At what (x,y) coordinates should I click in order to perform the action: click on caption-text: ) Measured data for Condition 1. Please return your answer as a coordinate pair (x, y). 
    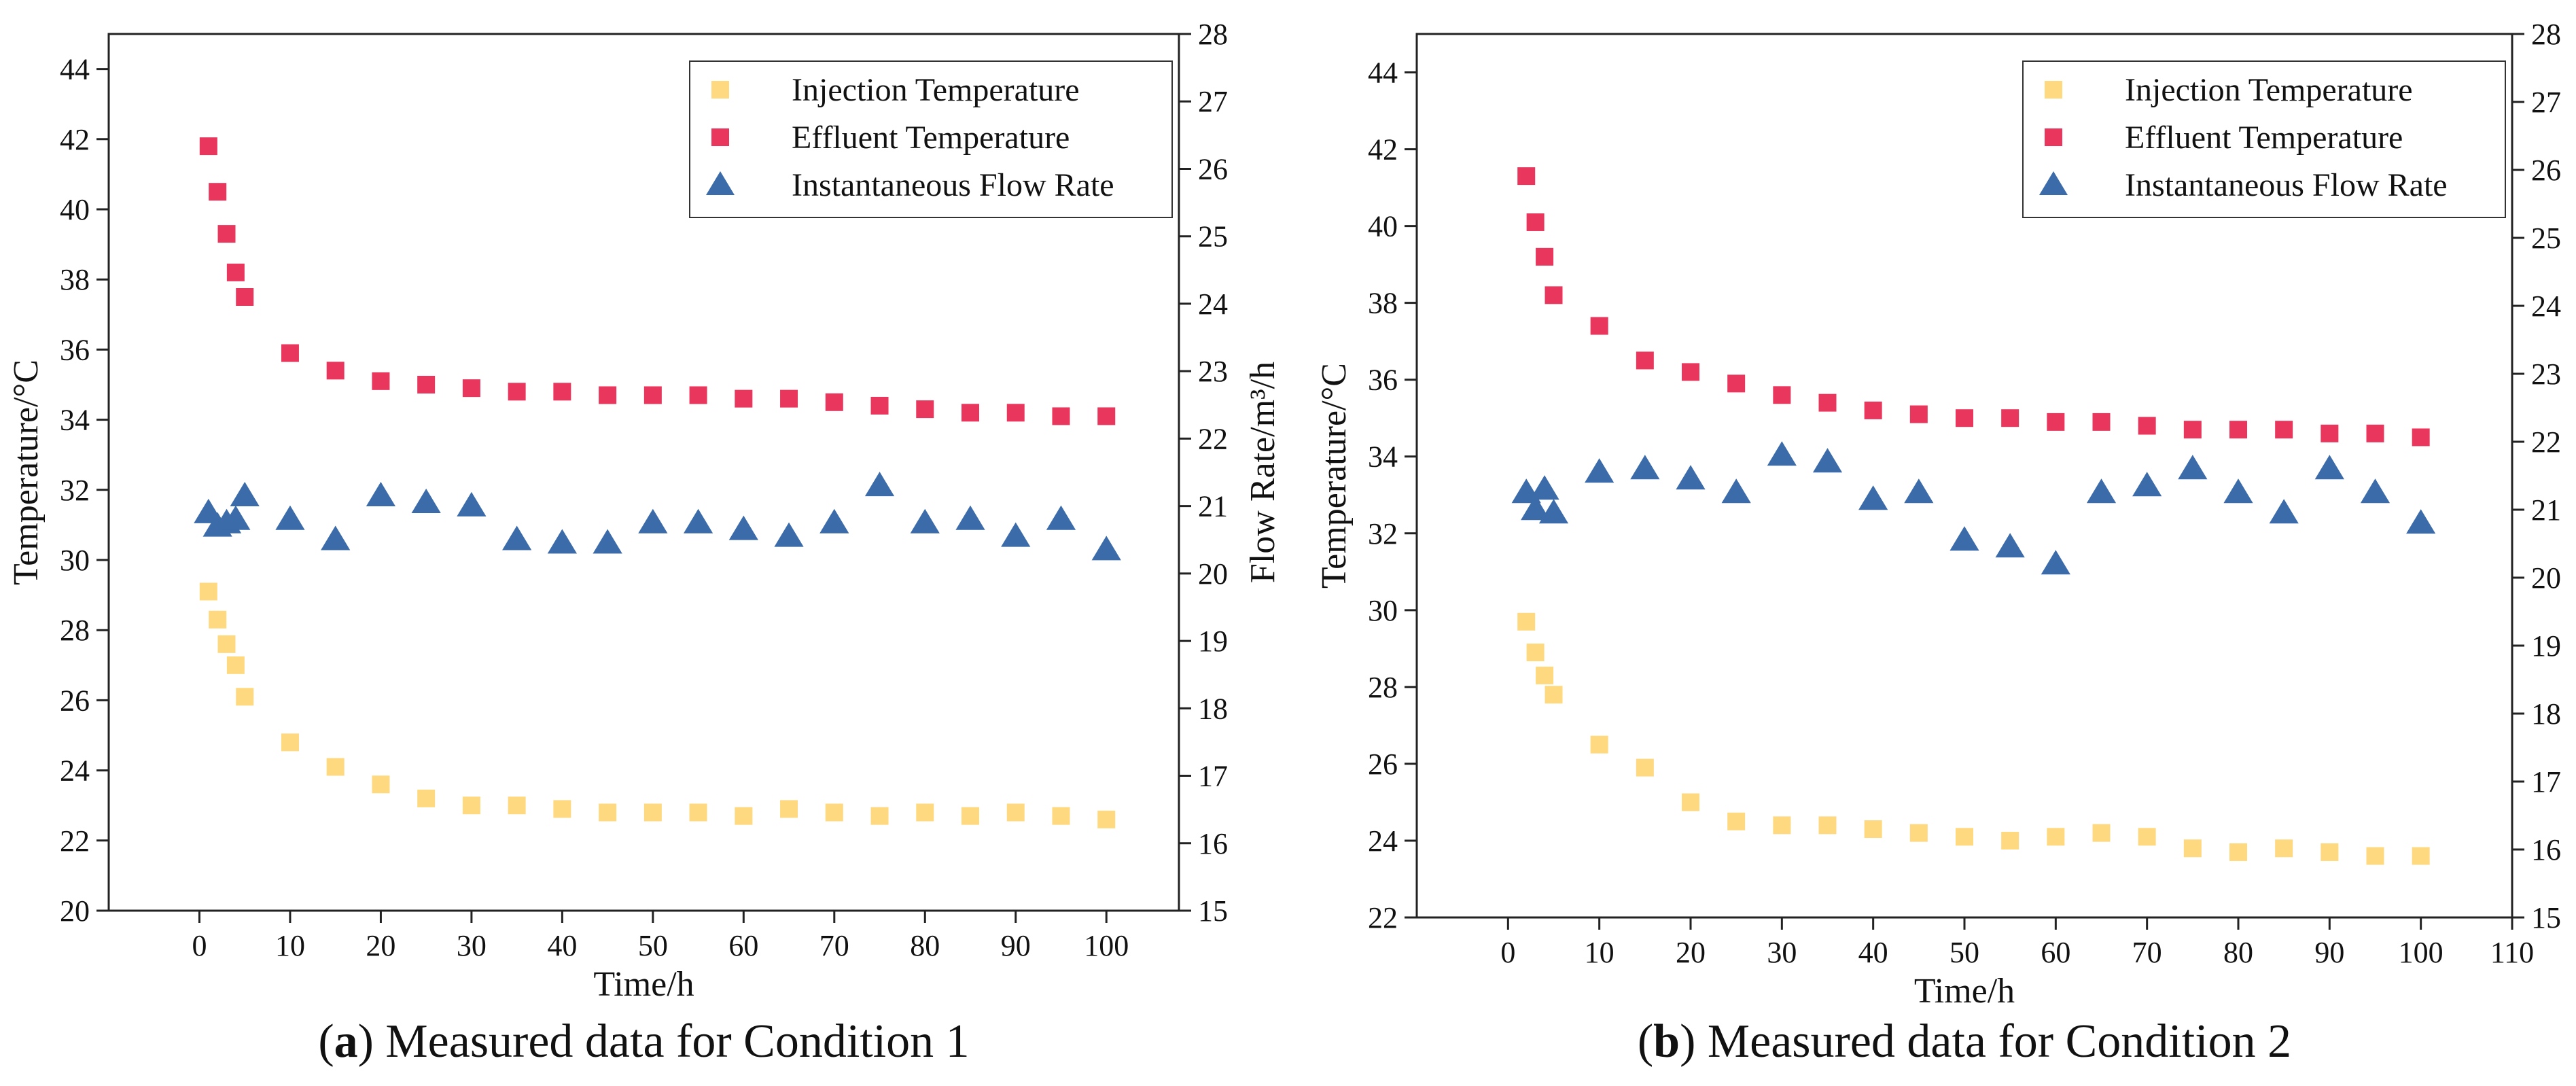
    Looking at the image, I should click on (664, 1041).